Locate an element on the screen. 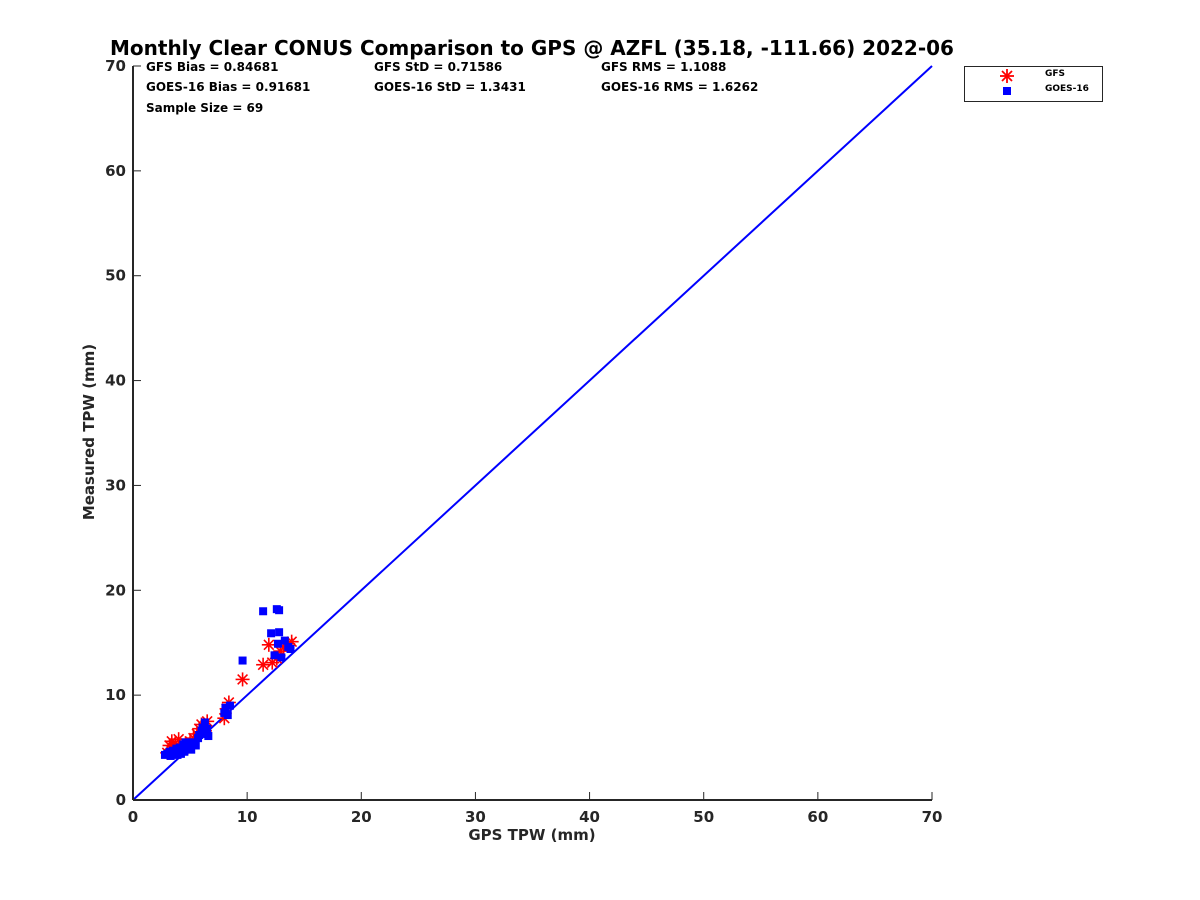 The height and width of the screenshot is (900, 1200). y-tick-label: 10 is located at coordinates (115, 695).